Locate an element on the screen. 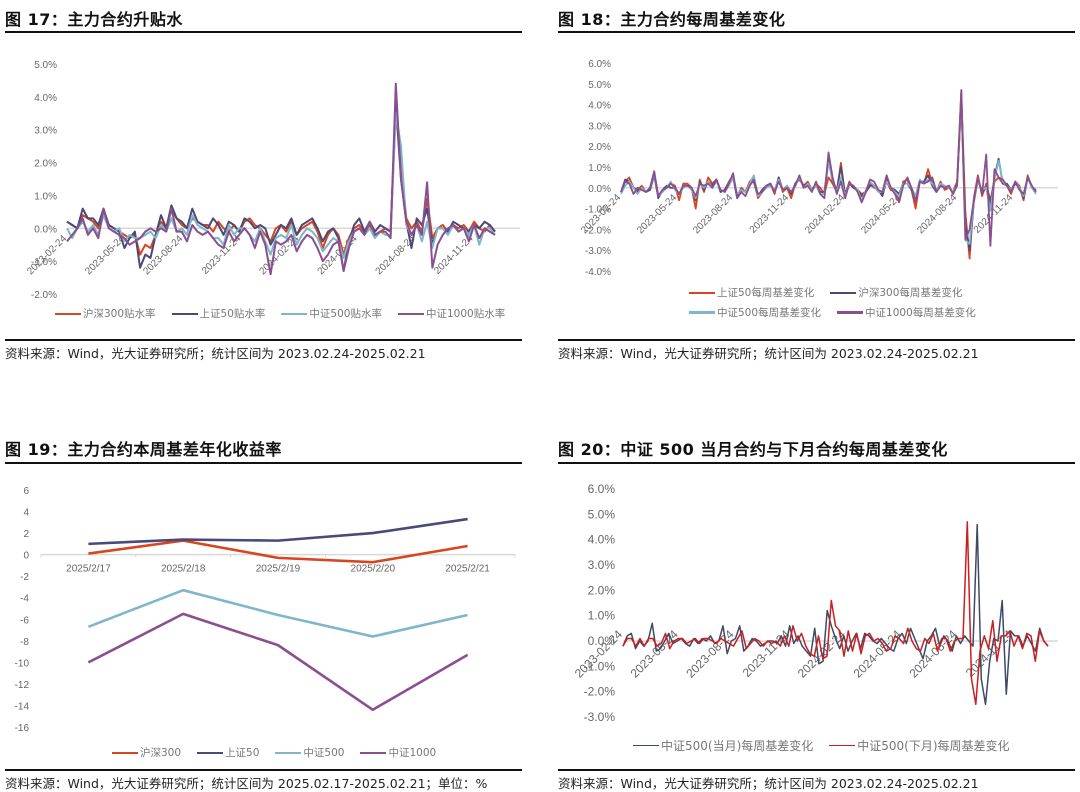 The image size is (1080, 792). y-tick-label: 0.0% is located at coordinates (45, 229).